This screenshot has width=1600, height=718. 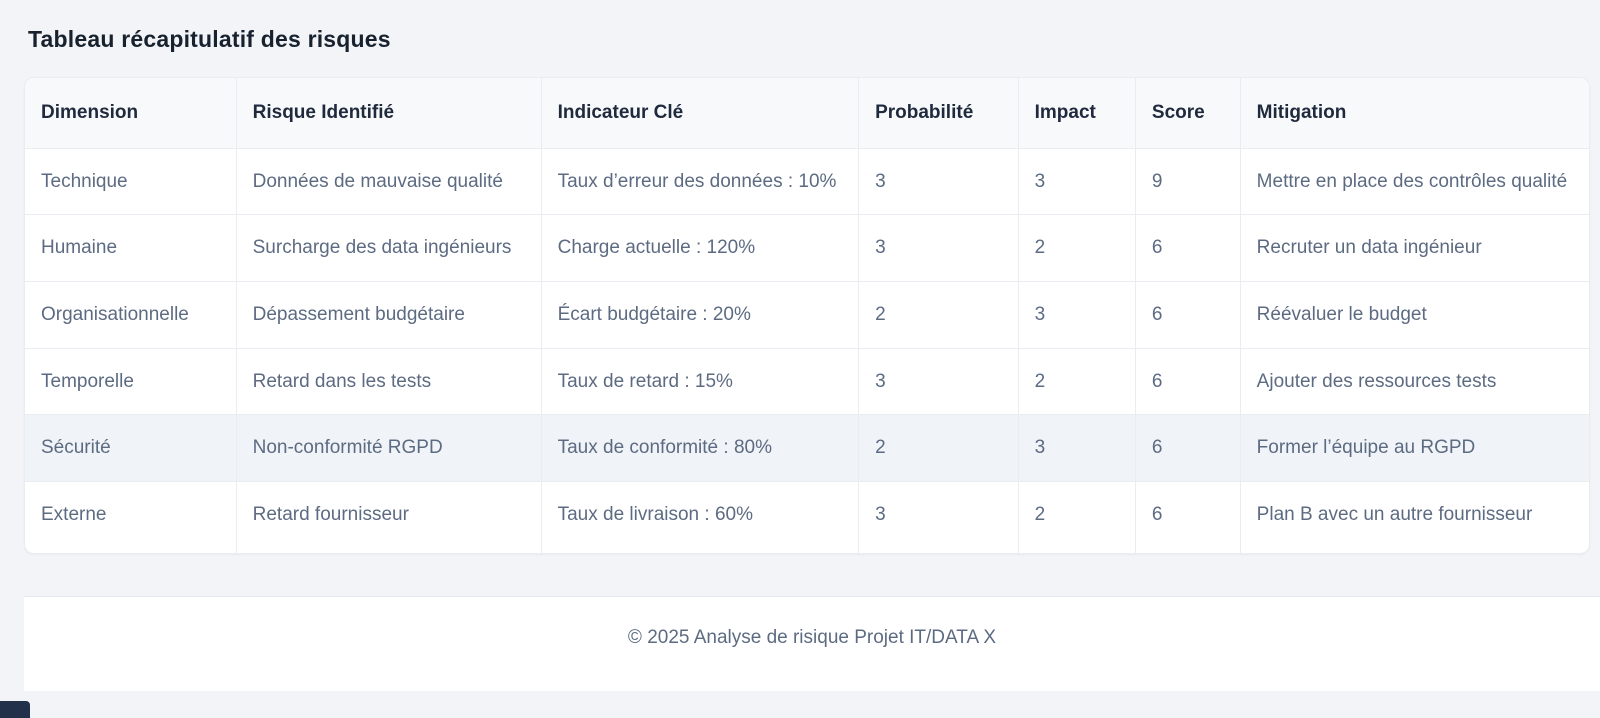 What do you see at coordinates (700, 248) in the screenshot?
I see `cell-indicateur: Charge actuelle : 120%` at bounding box center [700, 248].